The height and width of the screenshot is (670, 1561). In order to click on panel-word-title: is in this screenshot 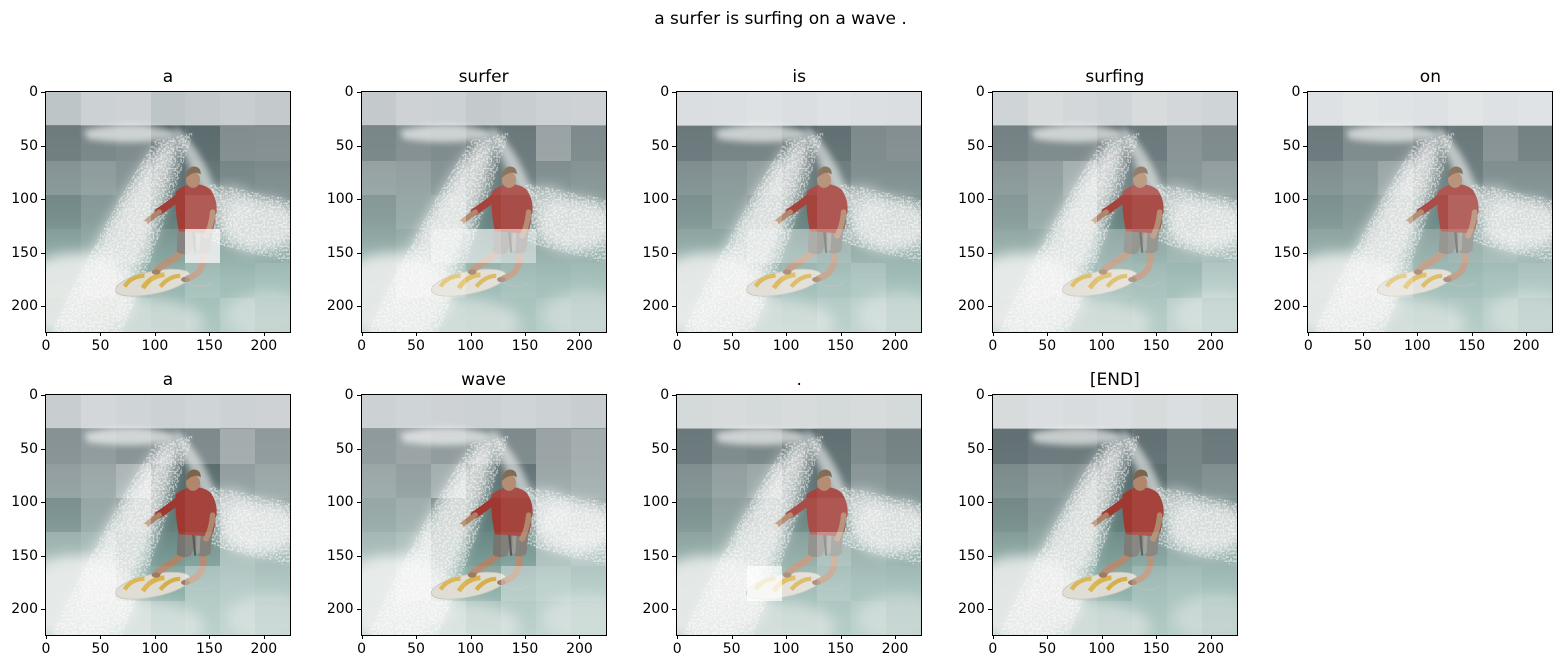, I will do `click(799, 77)`.